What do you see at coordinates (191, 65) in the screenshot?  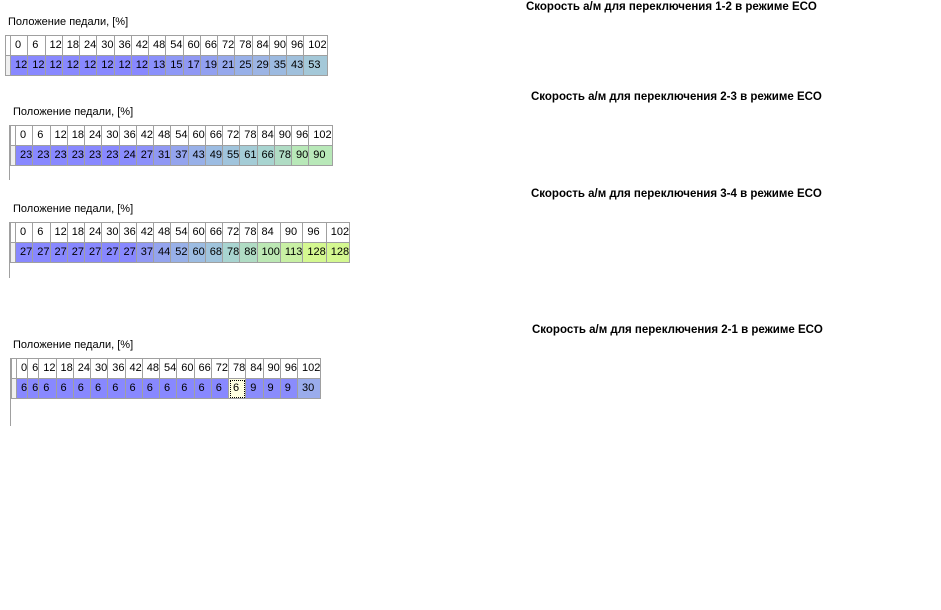 I see `value-cell: 17` at bounding box center [191, 65].